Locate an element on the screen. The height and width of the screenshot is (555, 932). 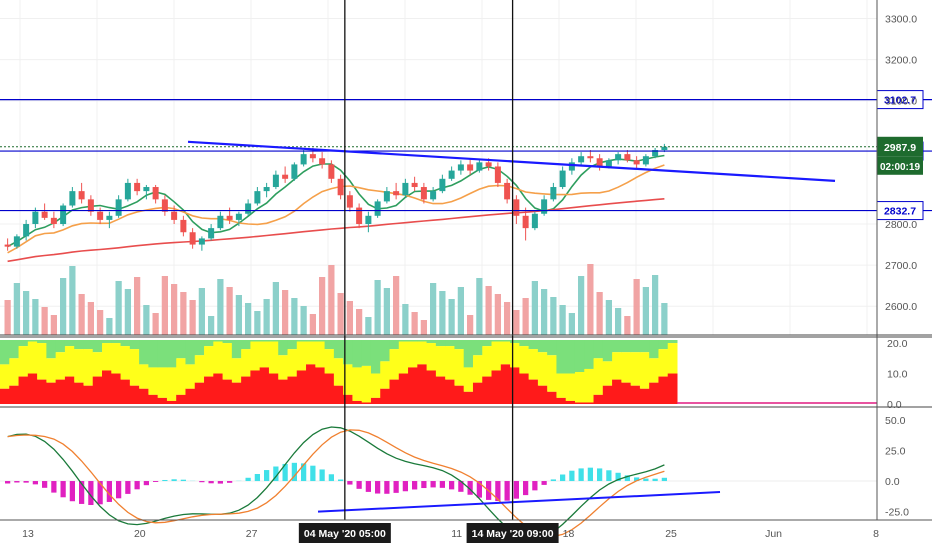
macd-tick-label: 50.0 is located at coordinates (895, 421).